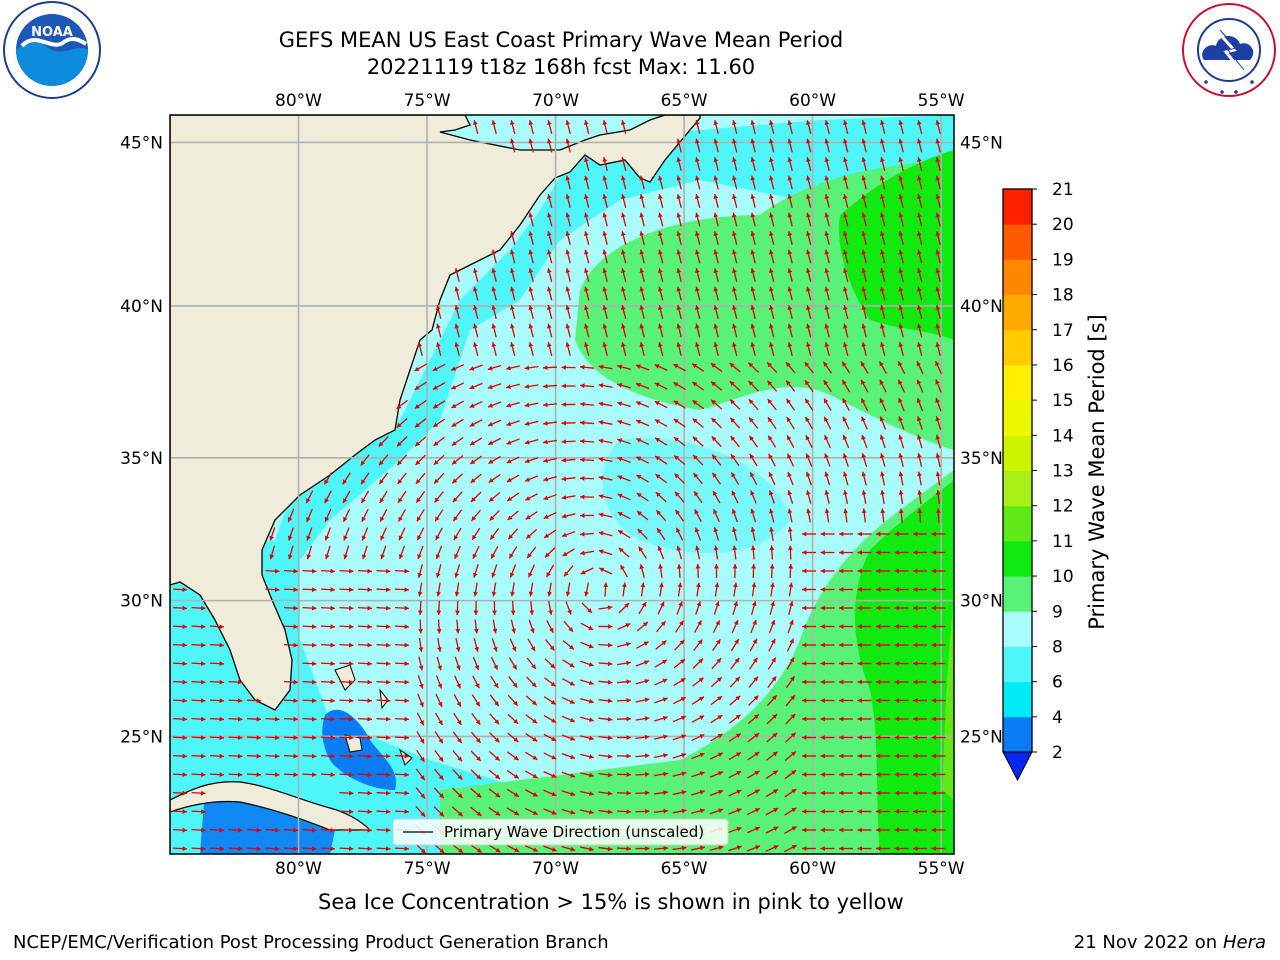 Image resolution: width=1280 pixels, height=960 pixels. What do you see at coordinates (1063, 577) in the screenshot?
I see `colorbar-tick-label: 10` at bounding box center [1063, 577].